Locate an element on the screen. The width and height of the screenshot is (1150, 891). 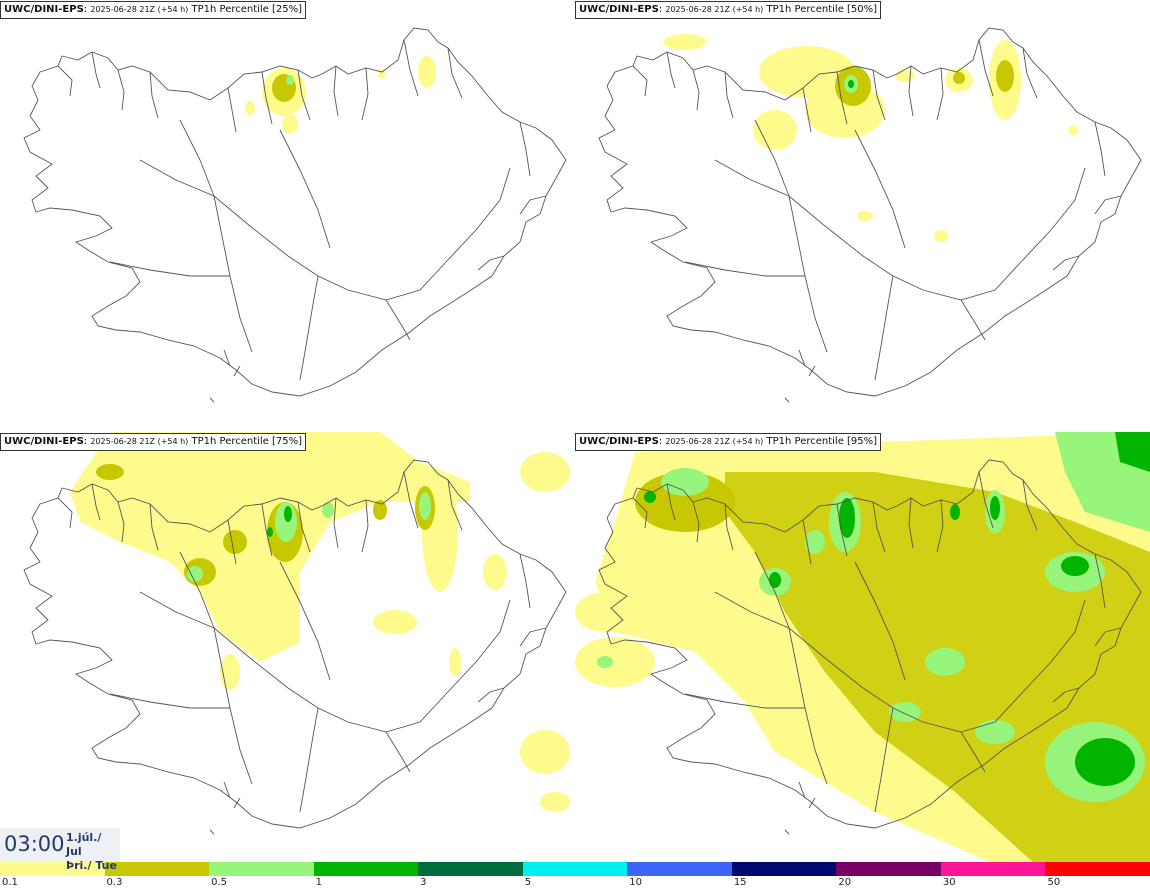
legend-tick-label: 50 is located at coordinates (1054, 882).